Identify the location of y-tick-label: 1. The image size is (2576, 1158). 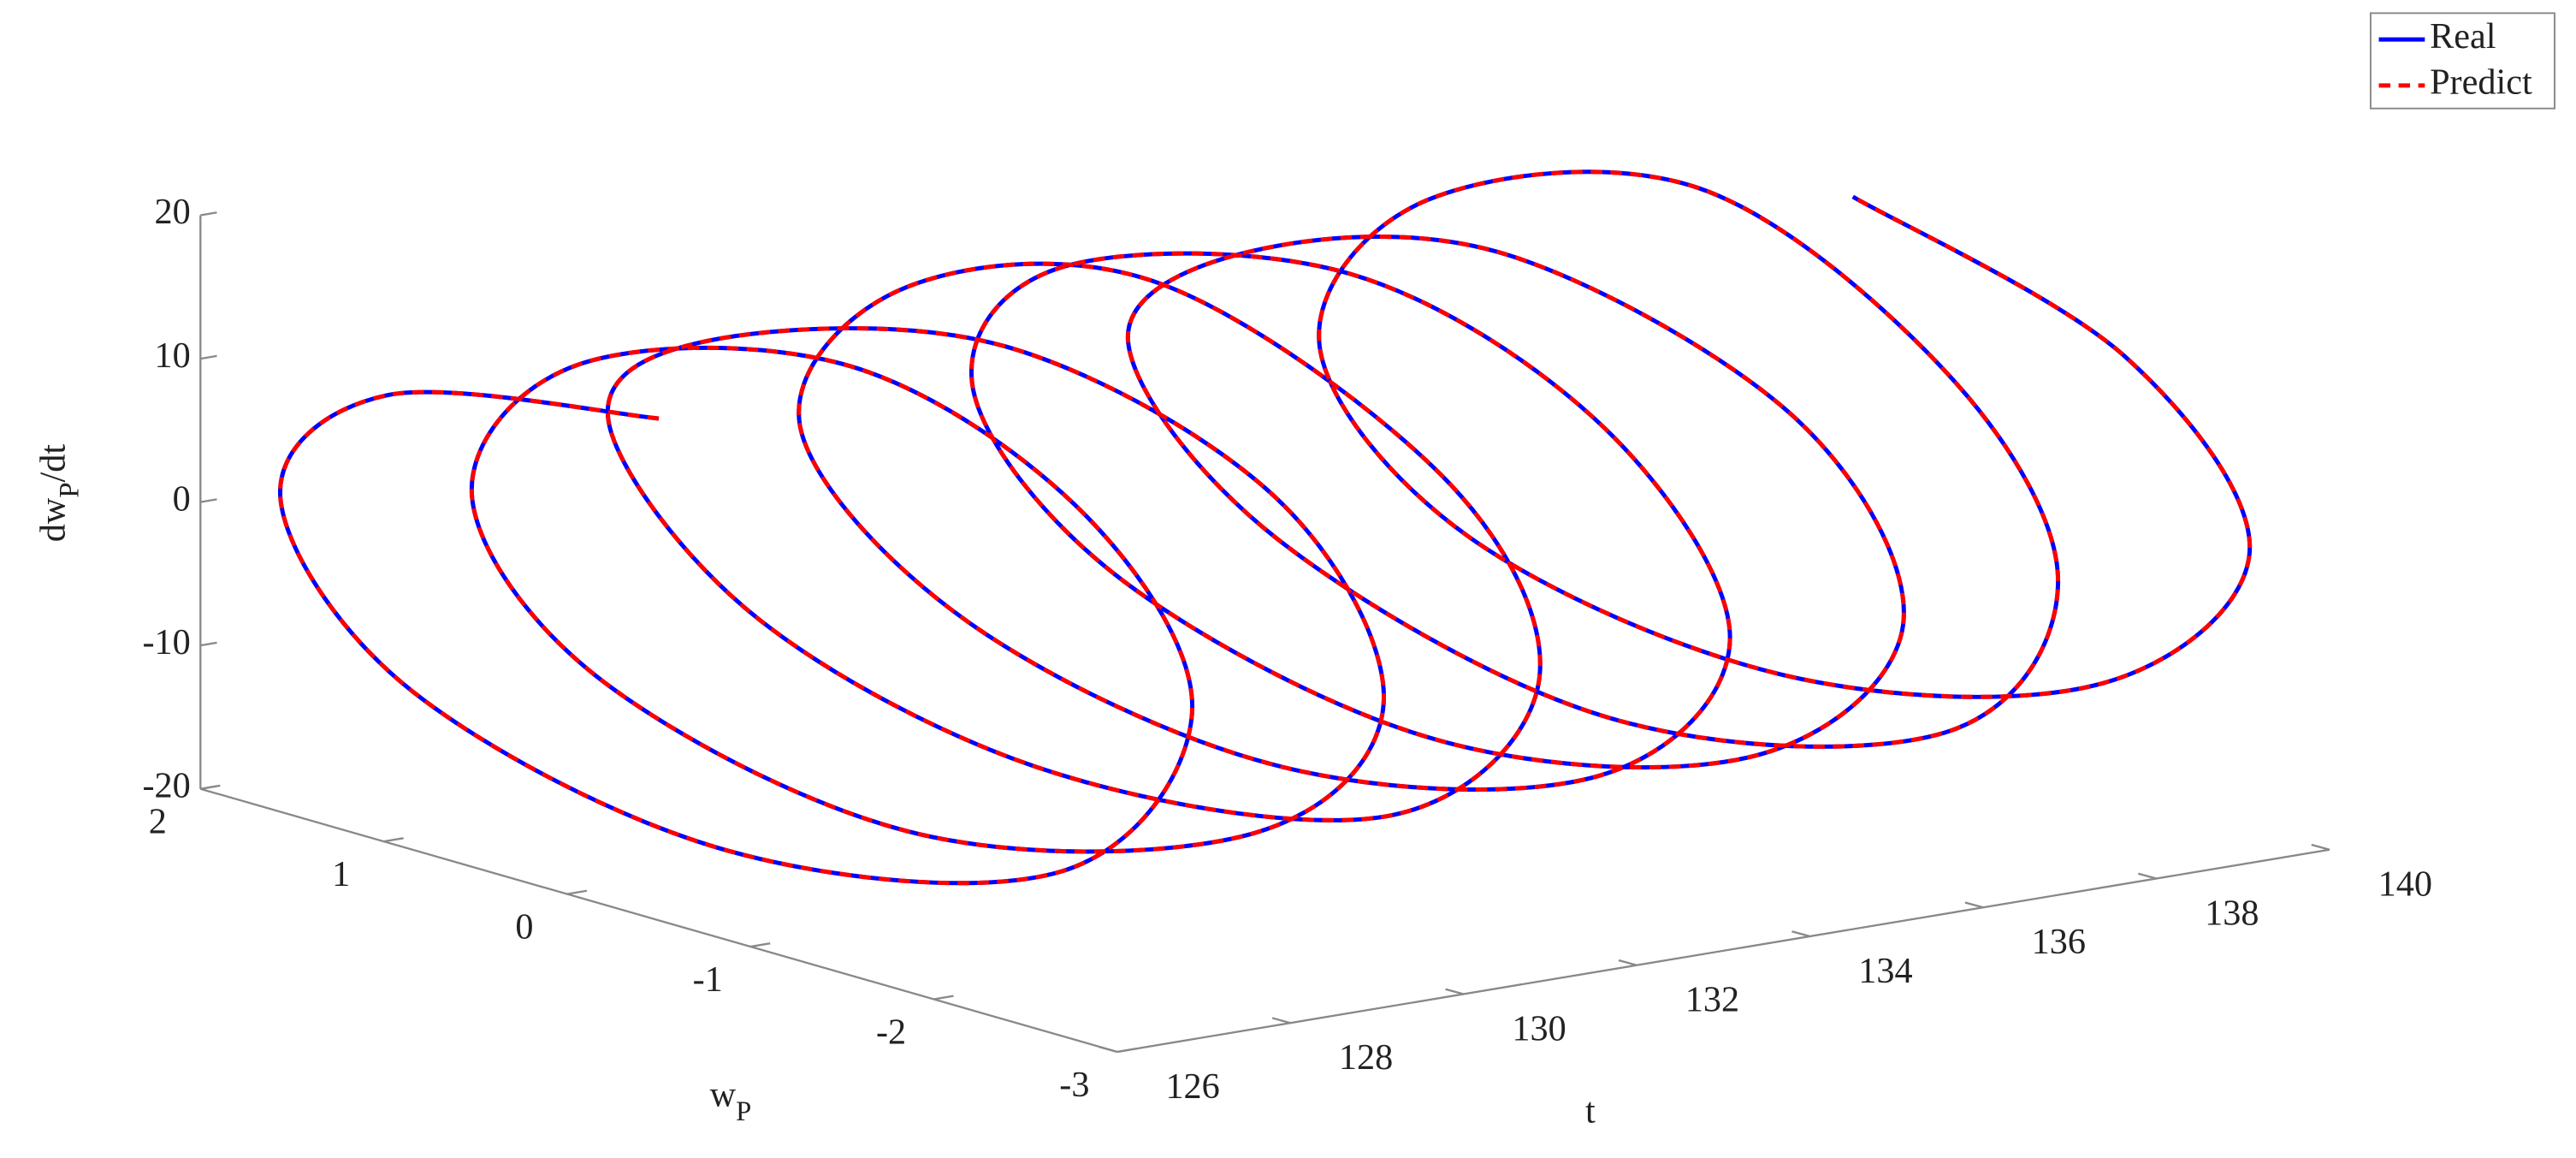
(341, 874).